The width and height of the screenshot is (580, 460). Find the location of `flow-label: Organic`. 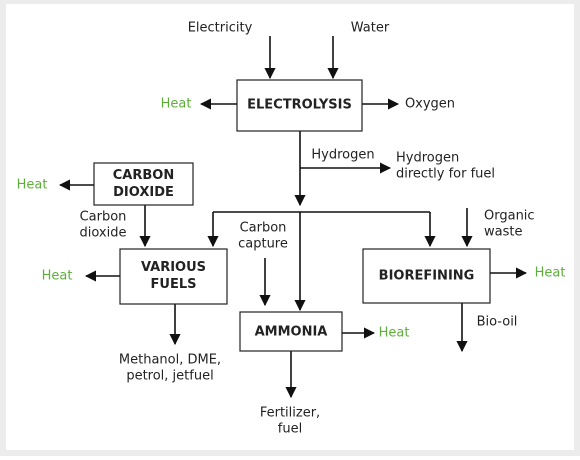

flow-label: Organic is located at coordinates (509, 216).